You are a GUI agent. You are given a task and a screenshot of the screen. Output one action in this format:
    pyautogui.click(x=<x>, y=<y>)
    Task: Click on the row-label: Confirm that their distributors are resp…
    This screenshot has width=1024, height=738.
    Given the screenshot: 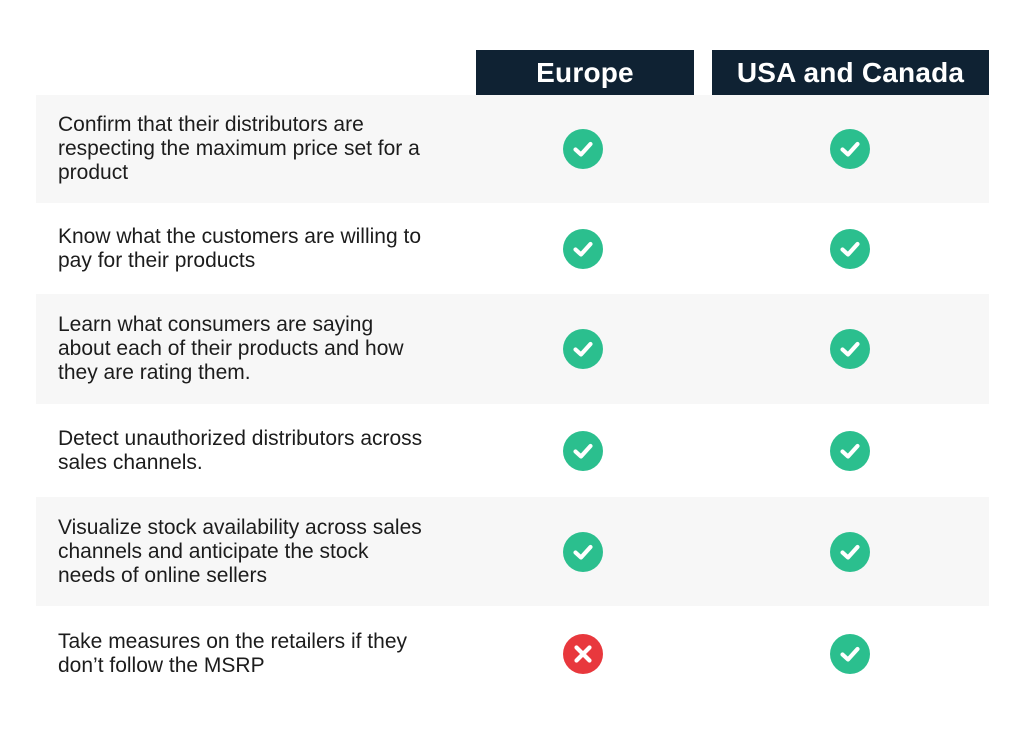 What is the action you would take?
    pyautogui.click(x=239, y=148)
    